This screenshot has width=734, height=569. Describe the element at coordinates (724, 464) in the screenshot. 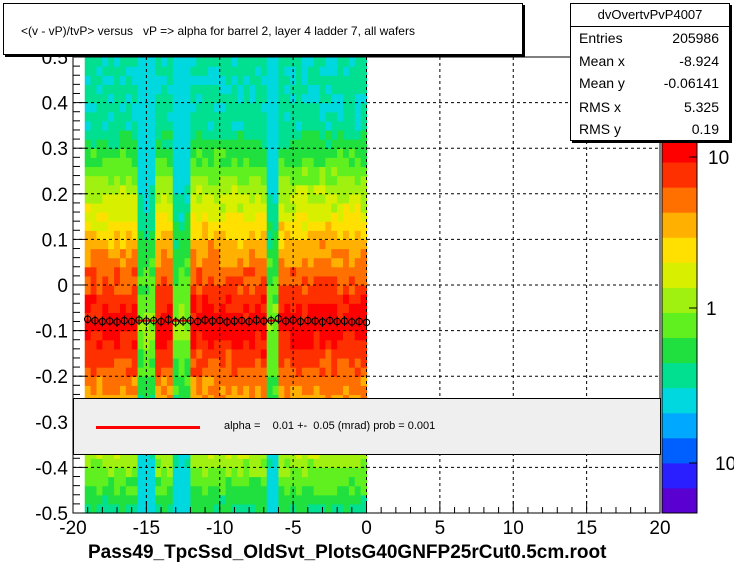

I see `palette-tick-label: 10` at that location.